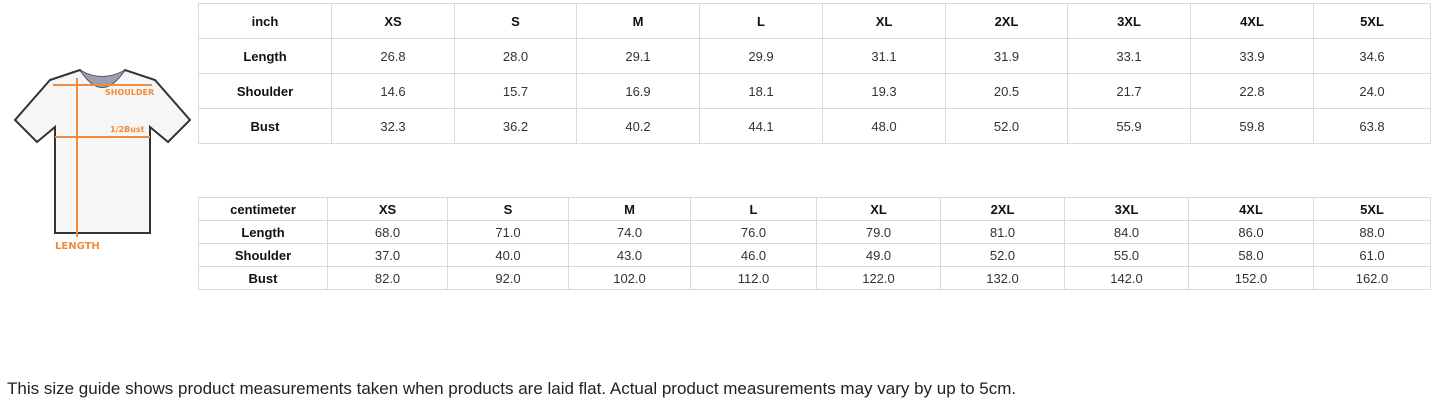 This screenshot has height=407, width=1445. I want to click on measurement-cell: 36.2, so click(515, 126).